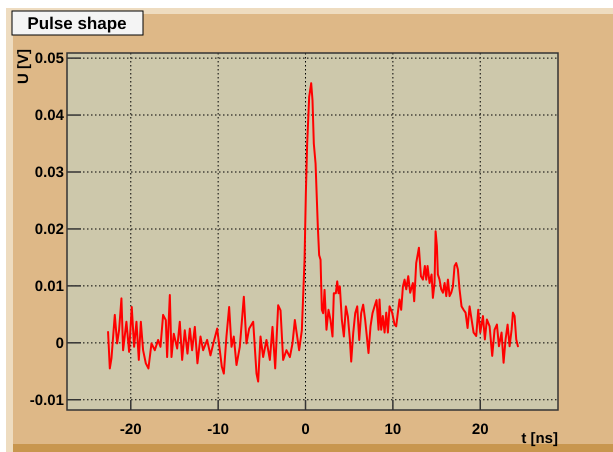 The image size is (613, 452). I want to click on y-tick-label: 0, so click(60, 343).